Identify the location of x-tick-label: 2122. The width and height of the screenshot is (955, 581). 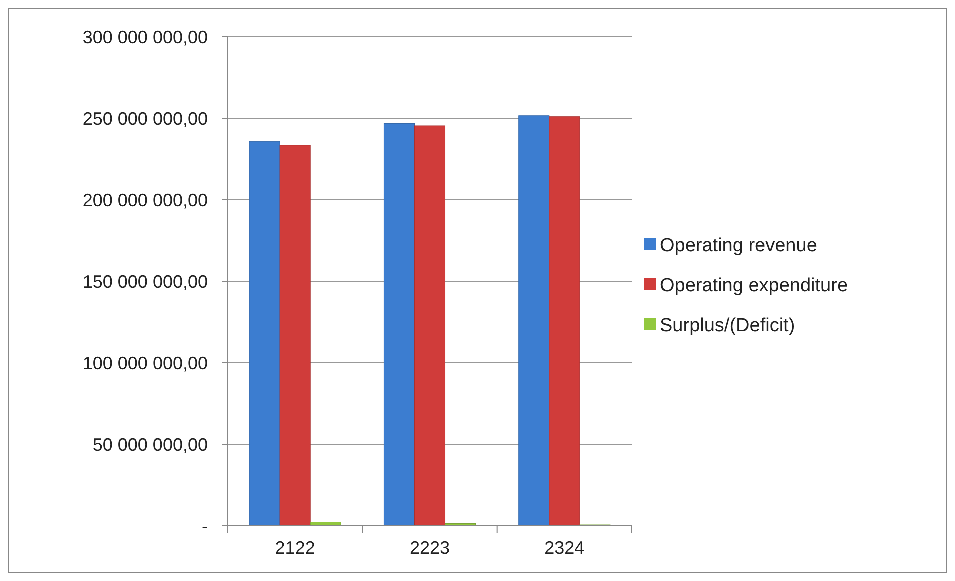
(295, 548).